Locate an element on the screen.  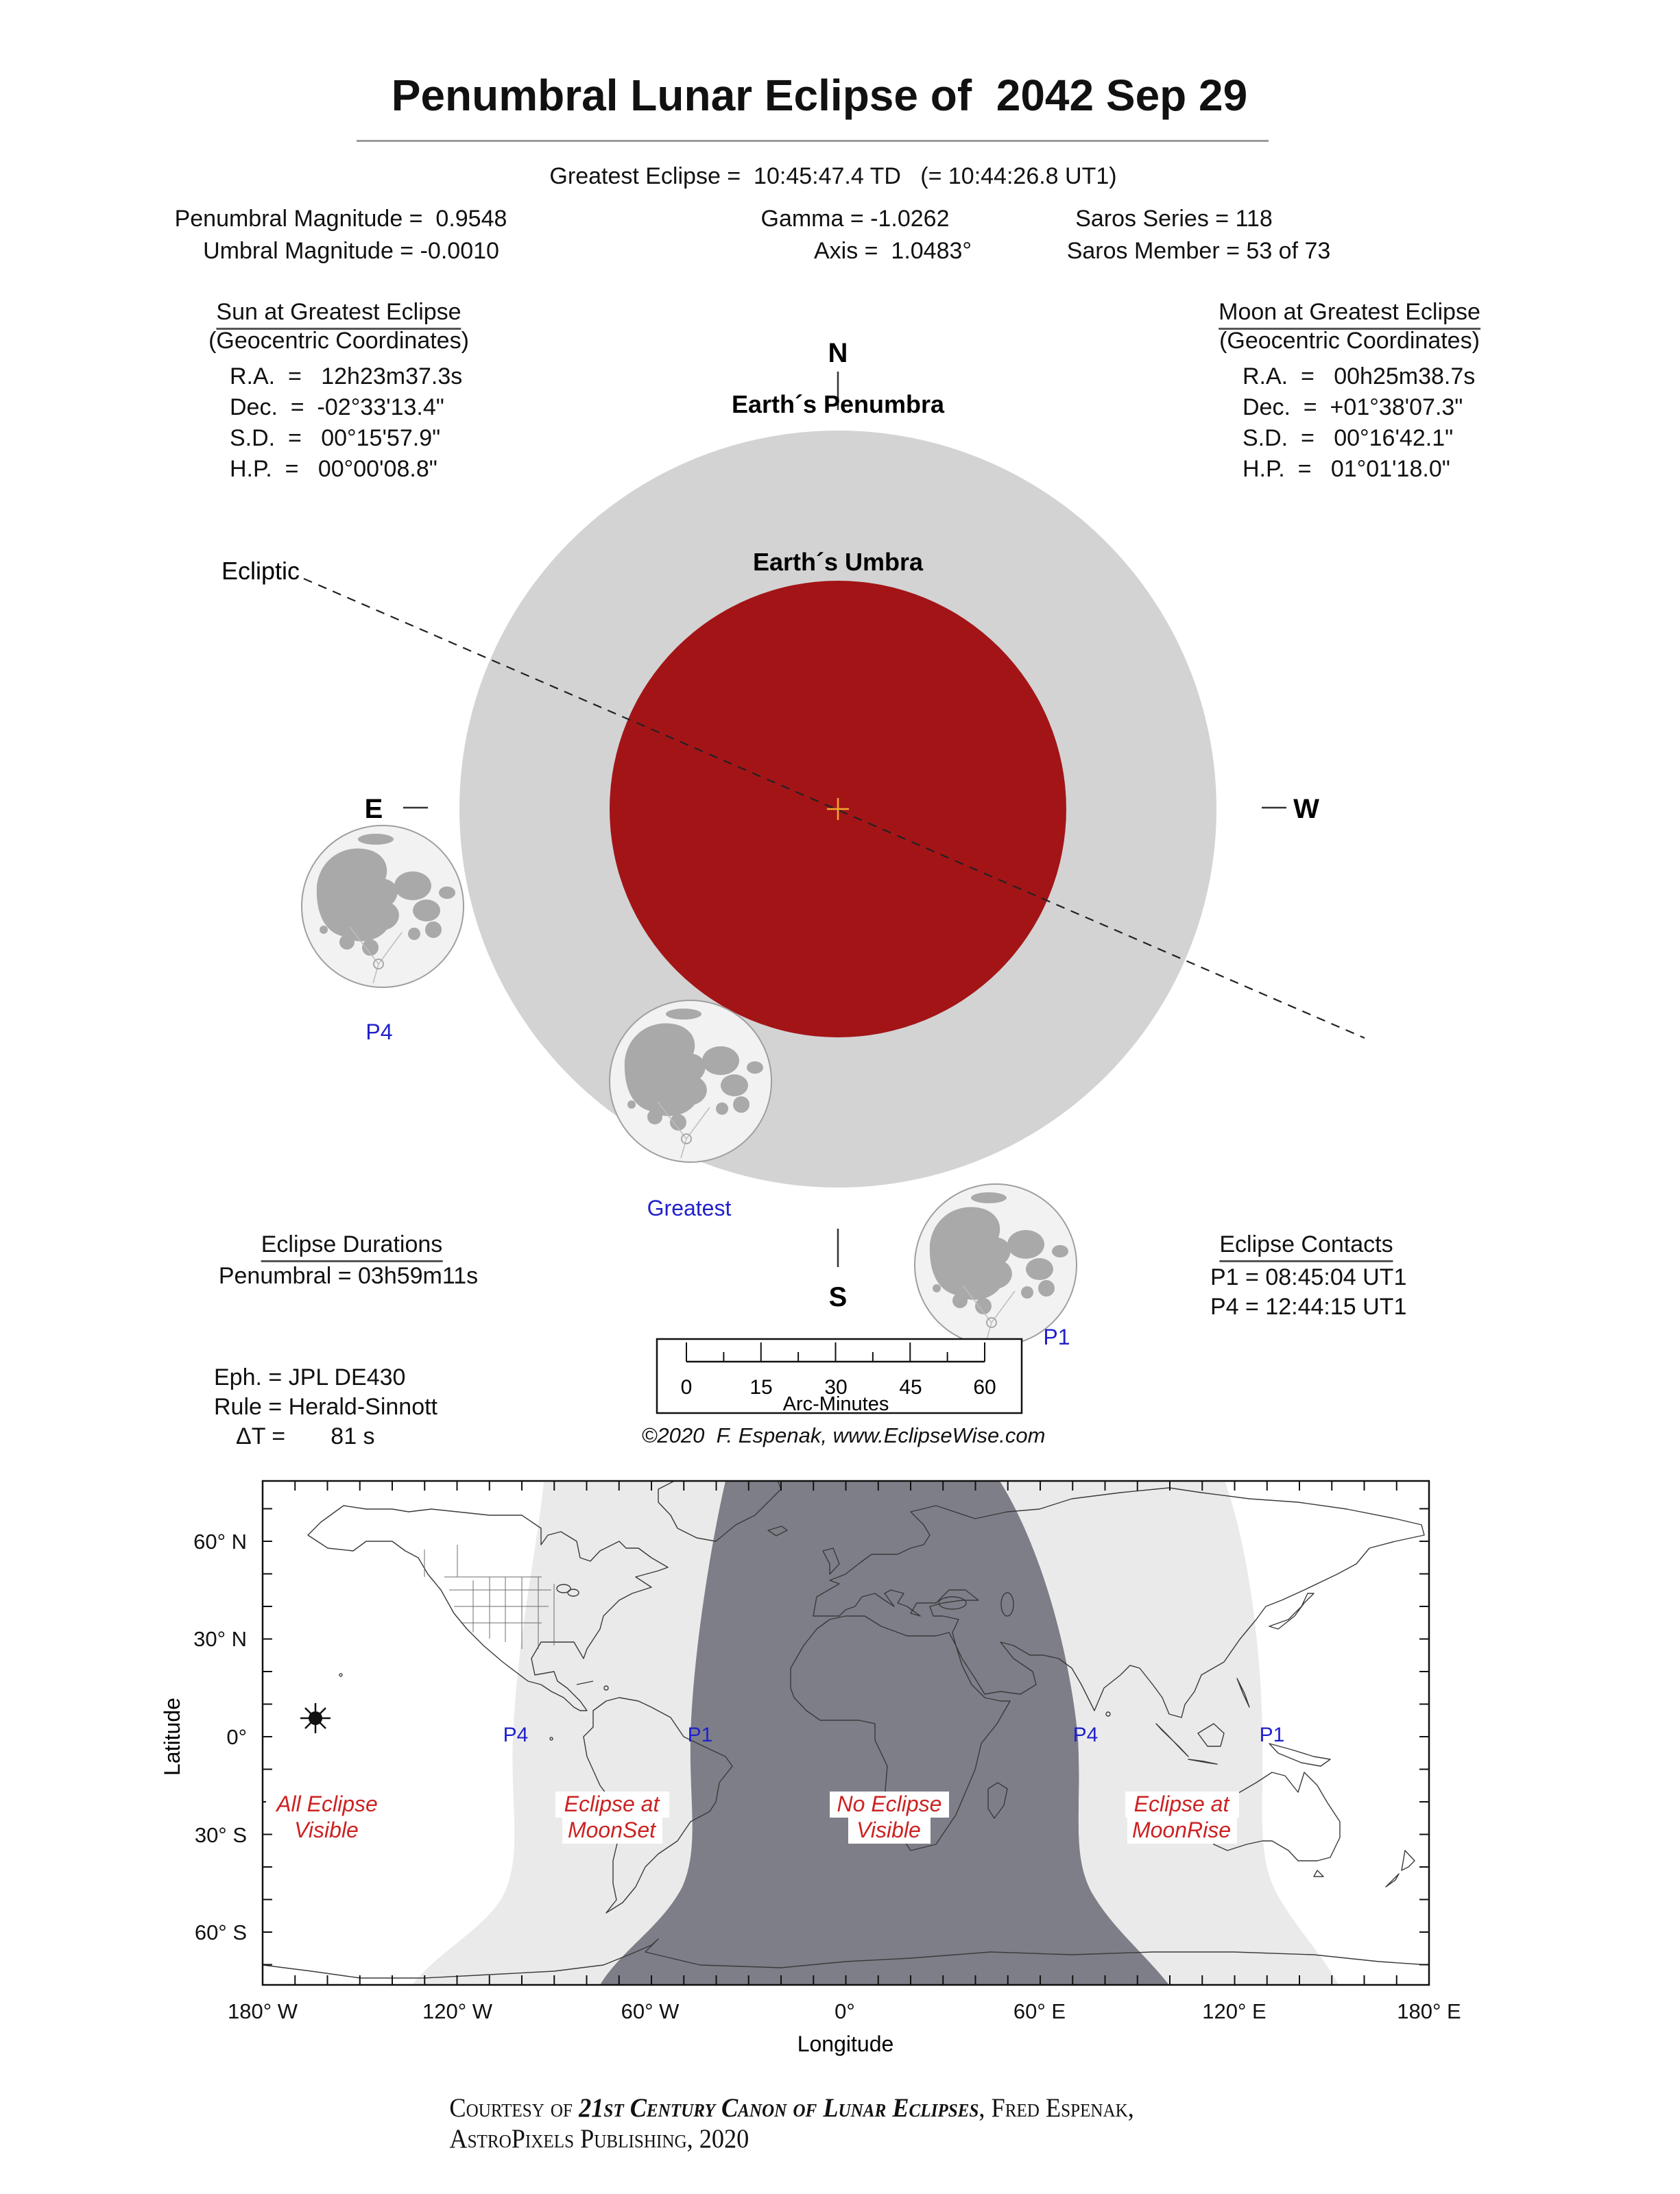
lon-60w: 60° W is located at coordinates (650, 2011).